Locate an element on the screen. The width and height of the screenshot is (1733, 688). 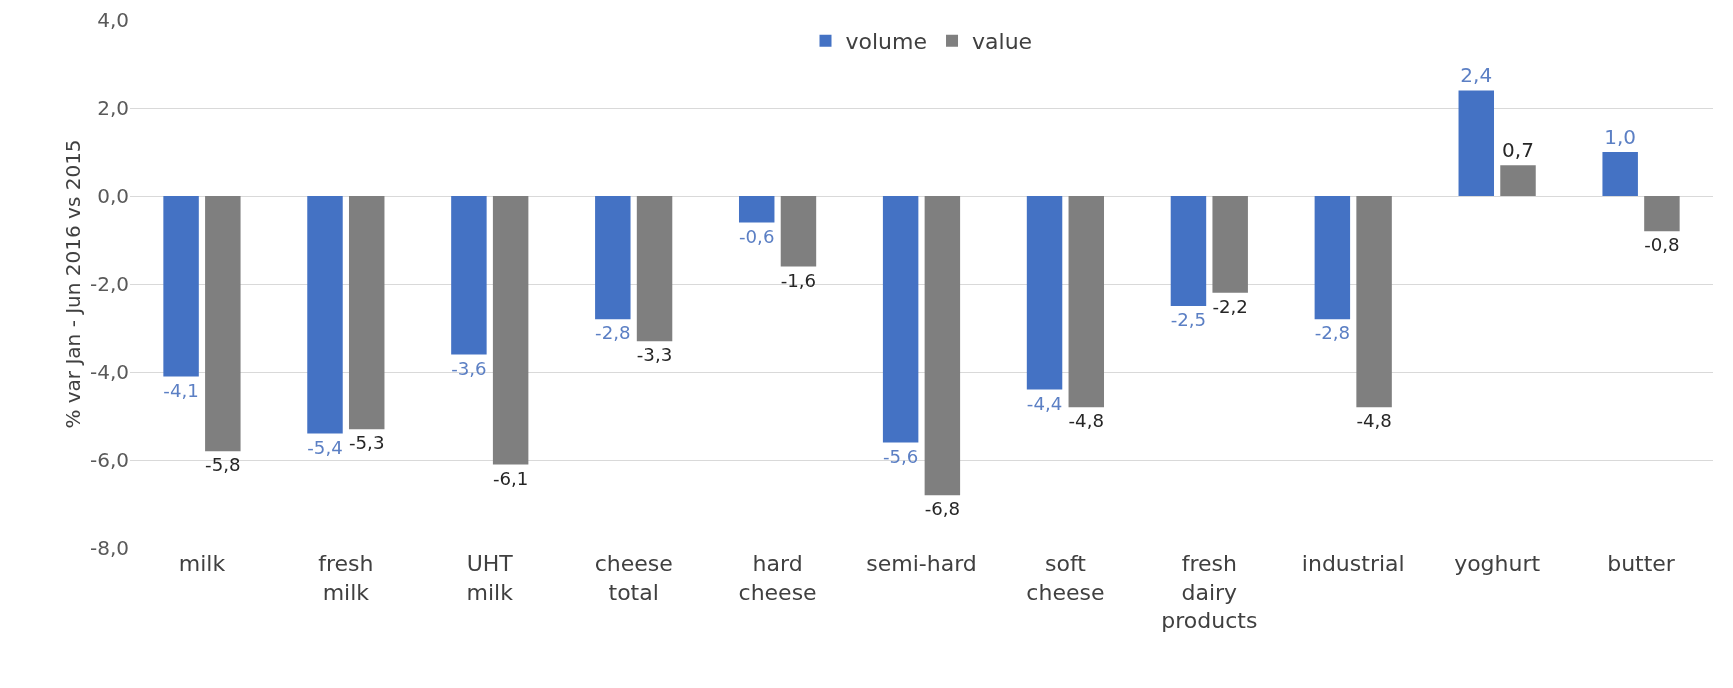
y-tick-label: -2,0 is located at coordinates (109, 284).